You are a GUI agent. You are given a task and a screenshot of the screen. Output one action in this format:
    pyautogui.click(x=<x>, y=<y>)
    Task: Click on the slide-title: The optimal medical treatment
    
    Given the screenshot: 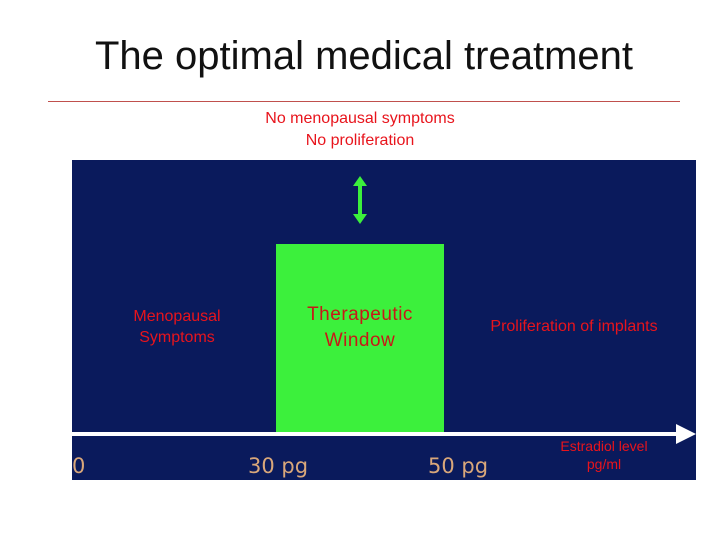 What is the action you would take?
    pyautogui.click(x=364, y=56)
    